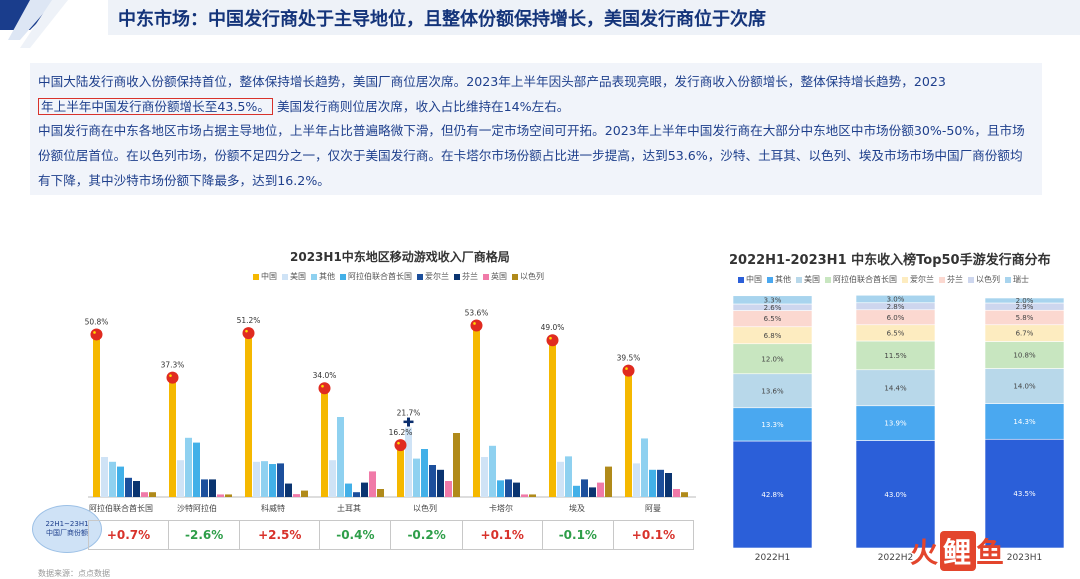  I want to click on chart2-data-label: 14.3%, so click(1024, 422).